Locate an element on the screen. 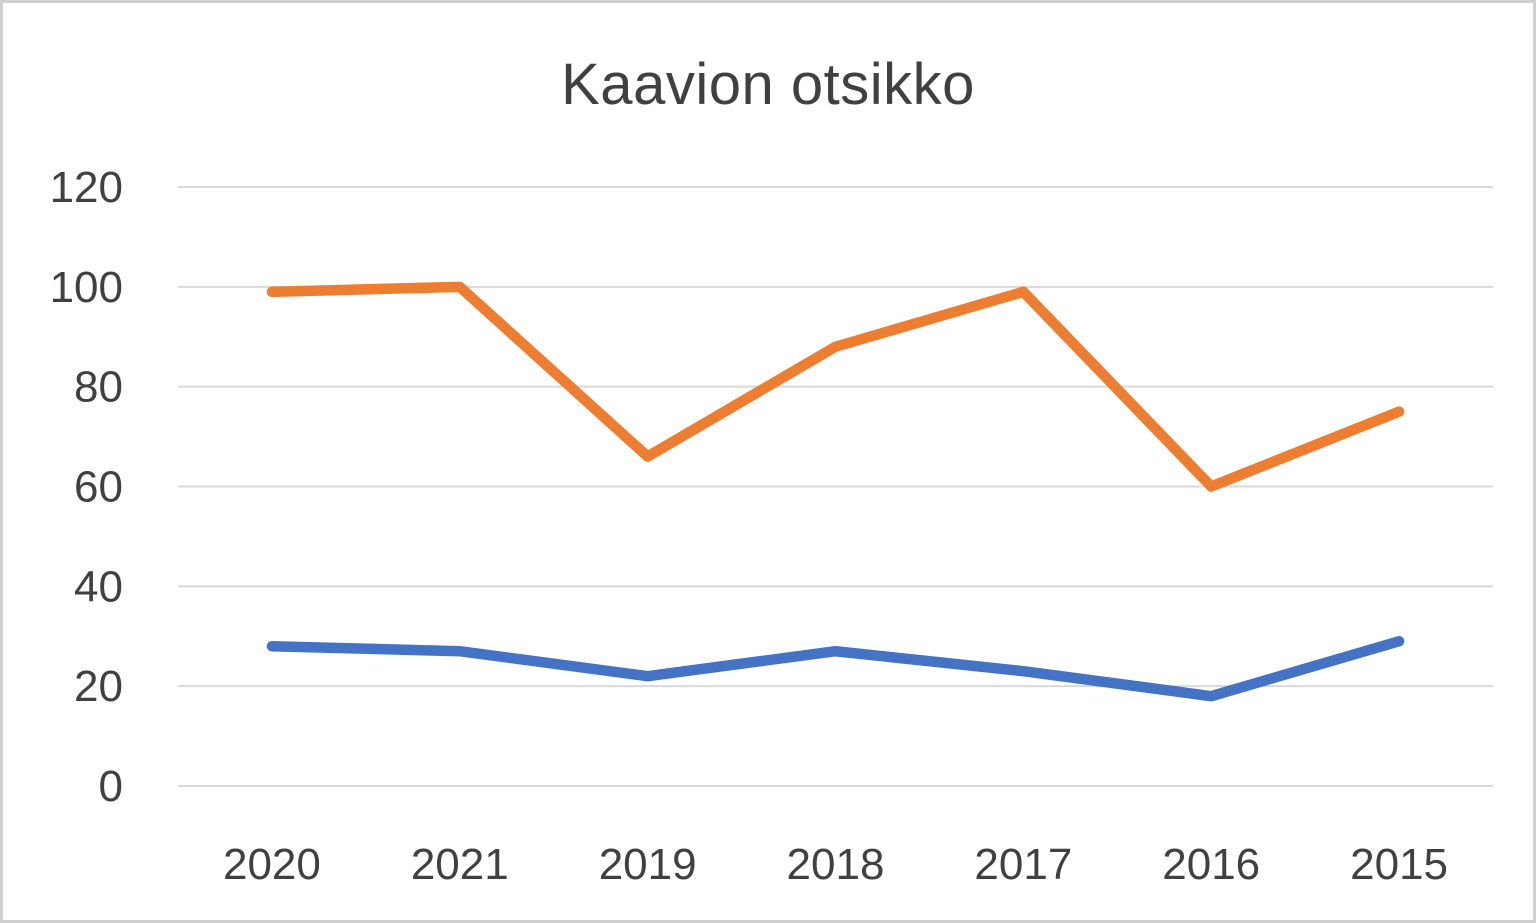 The image size is (1536, 923). x-axis-tick-label: 2015 is located at coordinates (1399, 864).